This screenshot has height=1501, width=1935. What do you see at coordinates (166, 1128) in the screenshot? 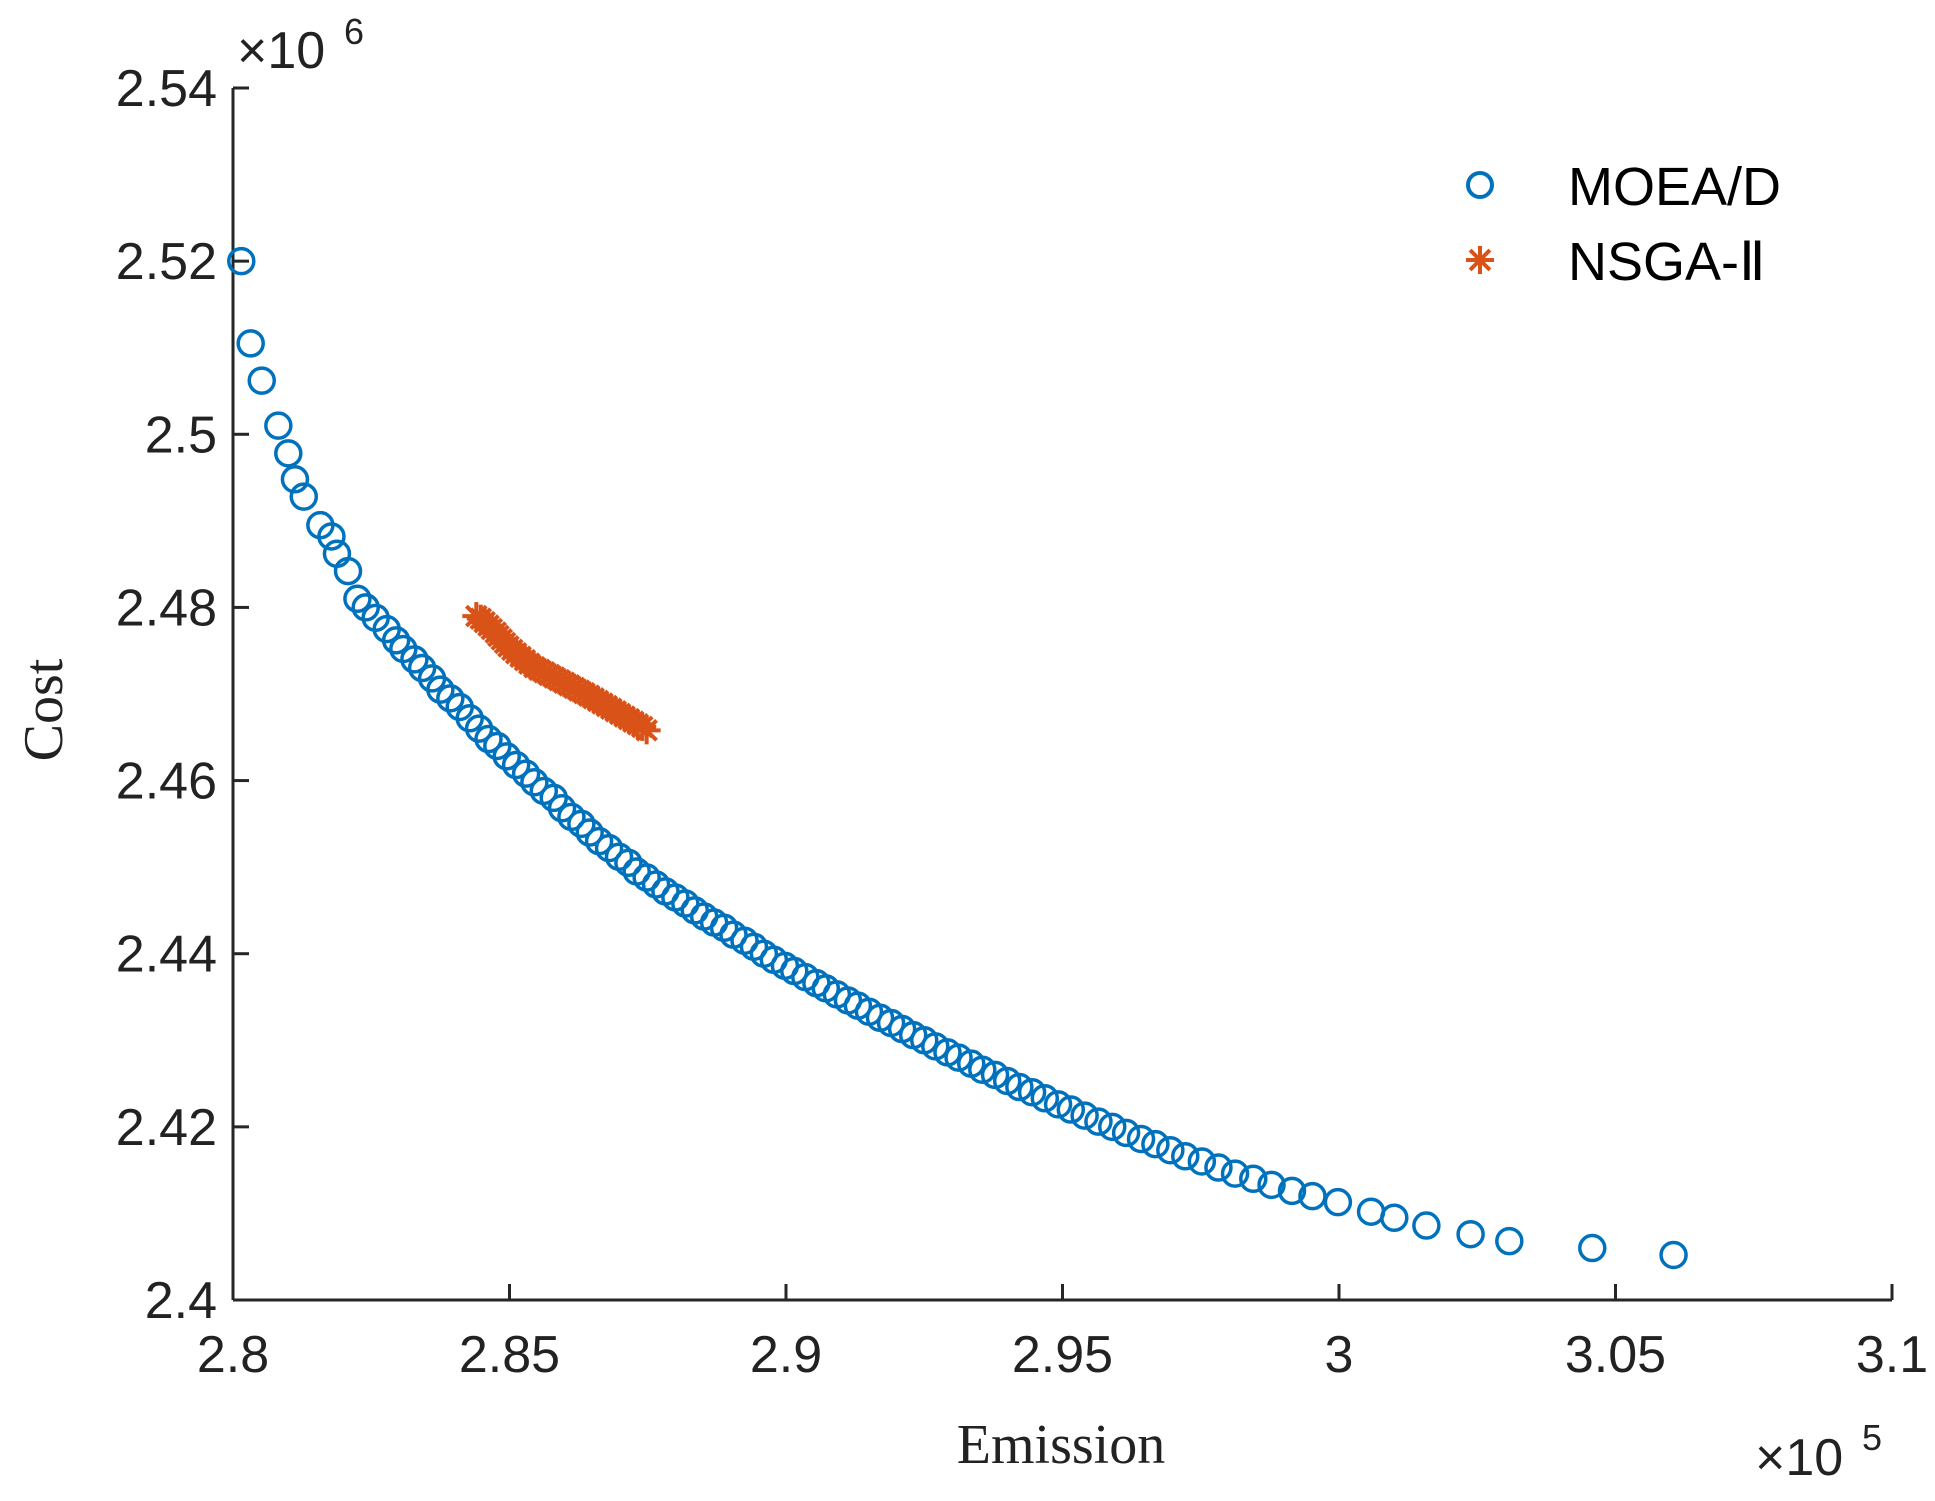
I see `y-tick-label: 2.42` at bounding box center [166, 1128].